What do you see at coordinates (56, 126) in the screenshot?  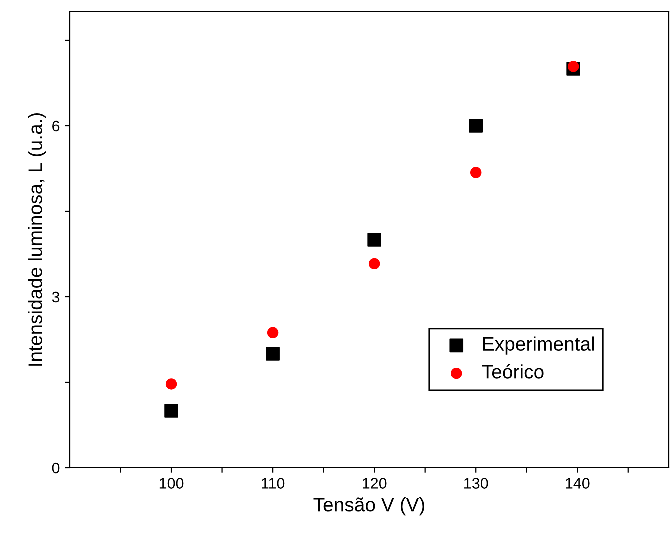 I see `y-tick-label: 6` at bounding box center [56, 126].